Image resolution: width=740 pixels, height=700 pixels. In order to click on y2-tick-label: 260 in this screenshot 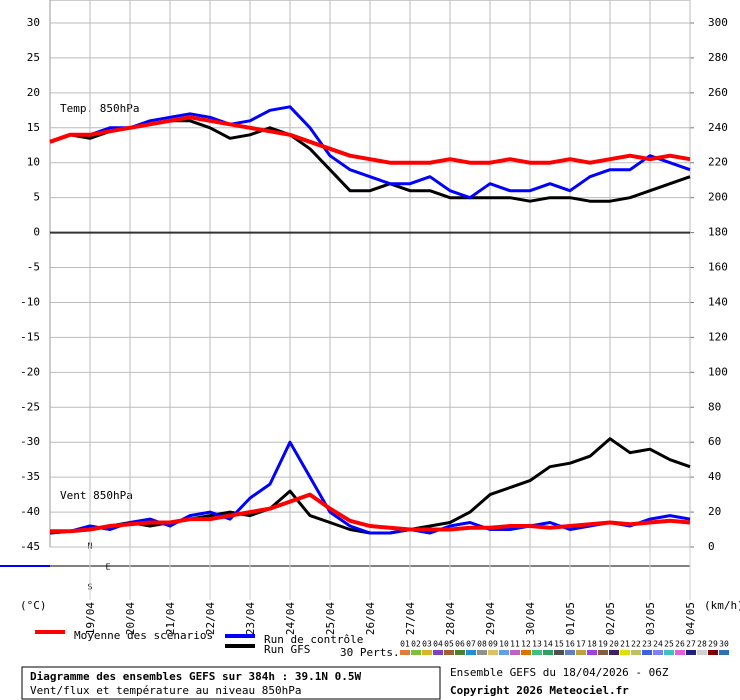, I will do `click(718, 92)`.